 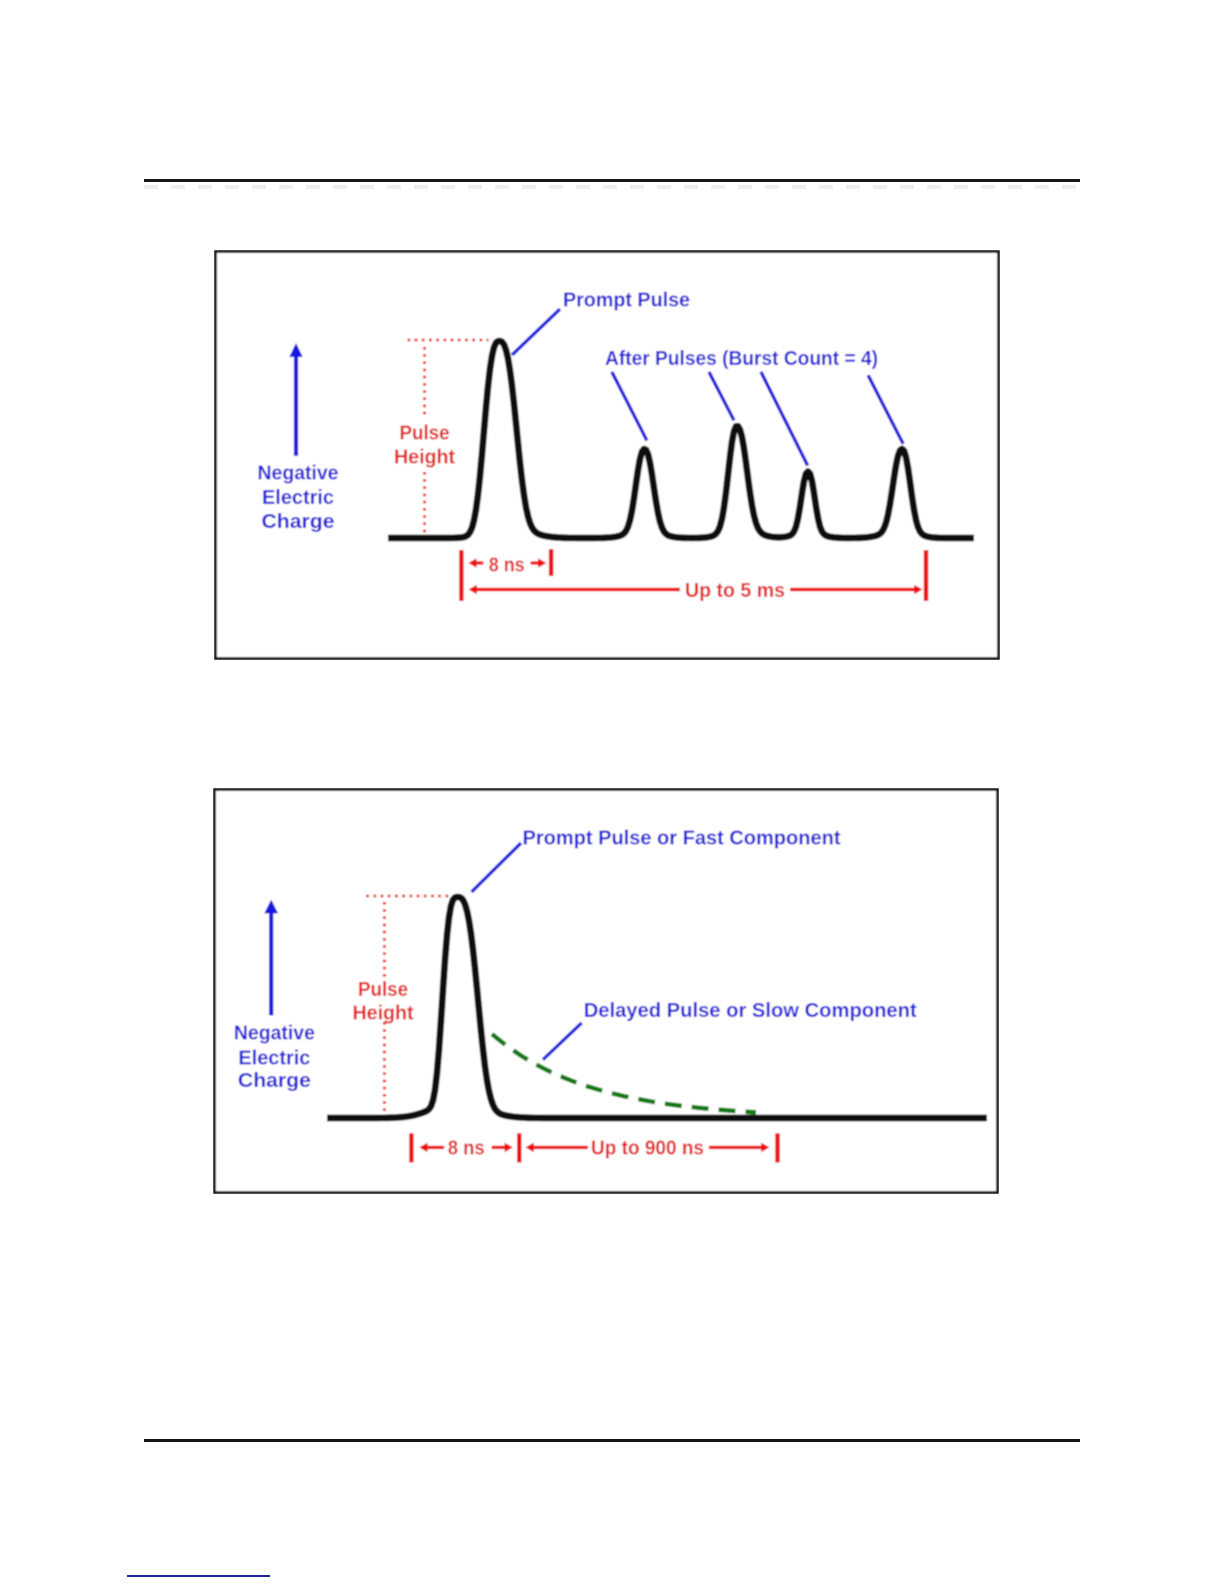 I want to click on svg-text: Up to 900 ns, so click(x=647, y=1149).